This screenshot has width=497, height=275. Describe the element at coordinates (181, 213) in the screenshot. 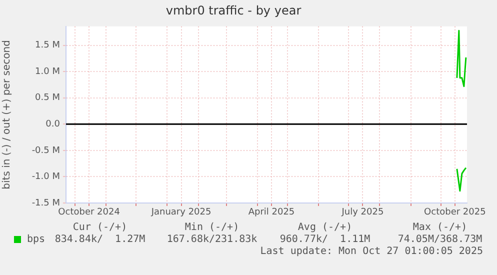

I see `x-tick-label: January 2025` at that location.